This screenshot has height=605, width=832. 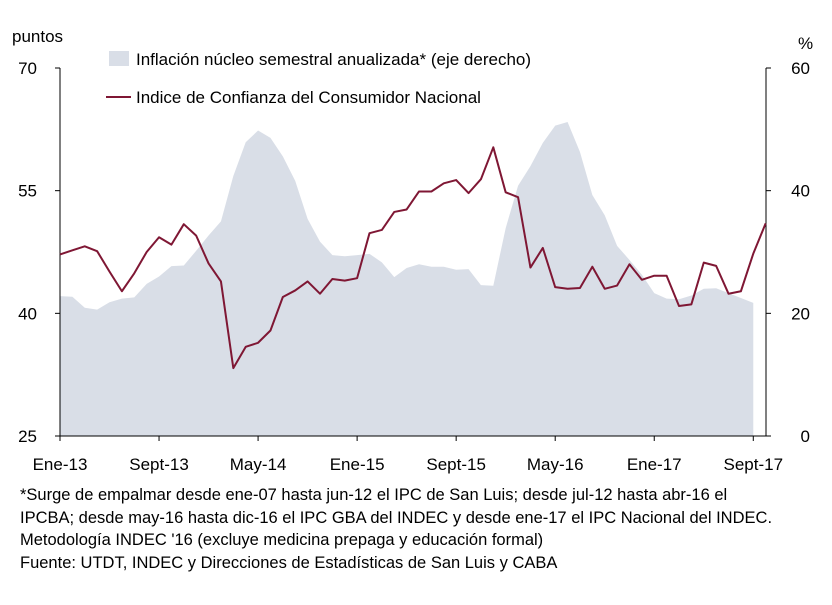 What do you see at coordinates (800, 313) in the screenshot?
I see `right-tick-label: 20` at bounding box center [800, 313].